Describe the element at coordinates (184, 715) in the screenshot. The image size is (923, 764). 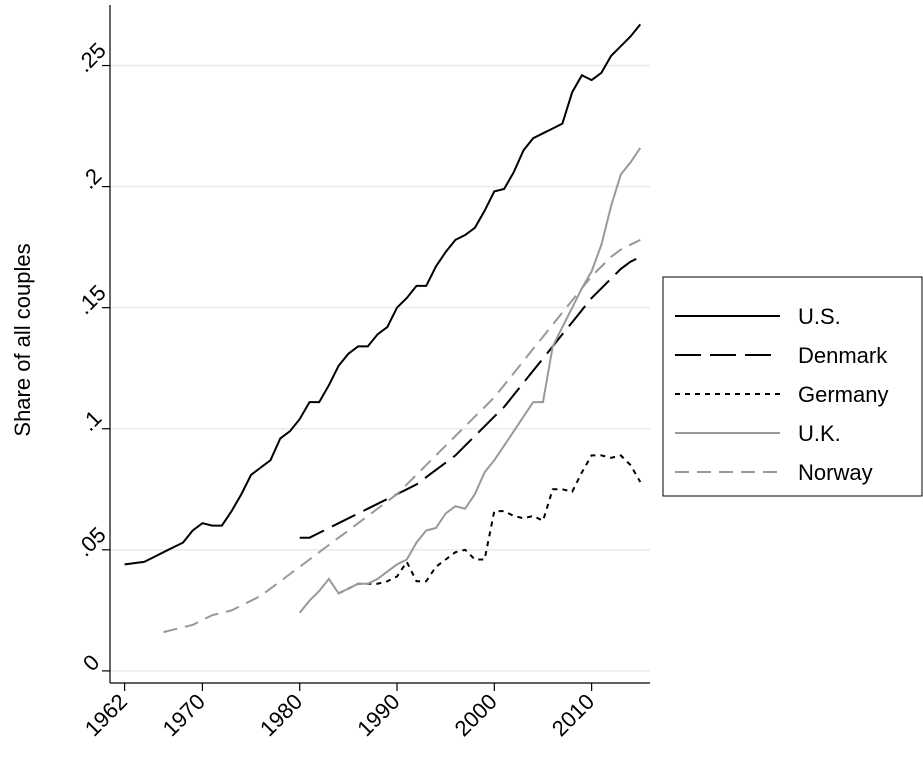
I see `x-tick-label: 1970` at that location.